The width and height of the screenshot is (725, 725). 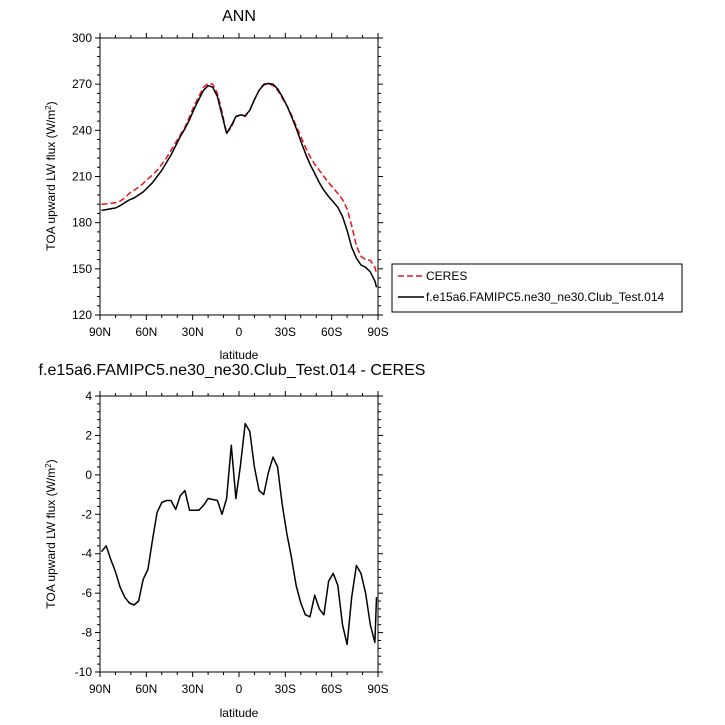 I want to click on bottom-chart-y-axis-label: TOA upward LW flux (W/m2), so click(x=51, y=533).